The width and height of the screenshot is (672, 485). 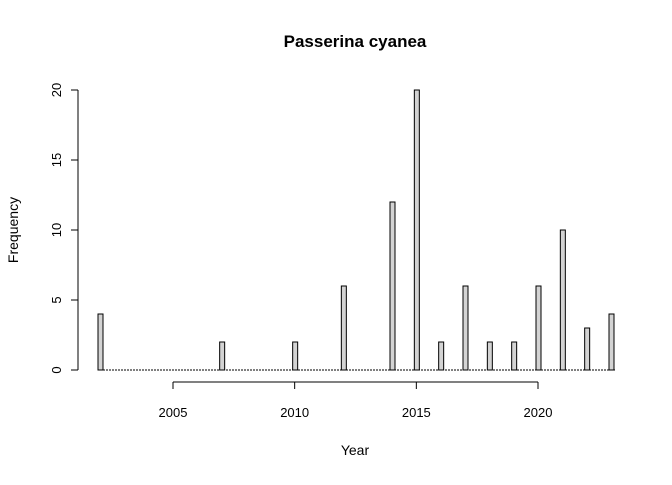 I want to click on y-tick-label: 0, so click(x=56, y=369).